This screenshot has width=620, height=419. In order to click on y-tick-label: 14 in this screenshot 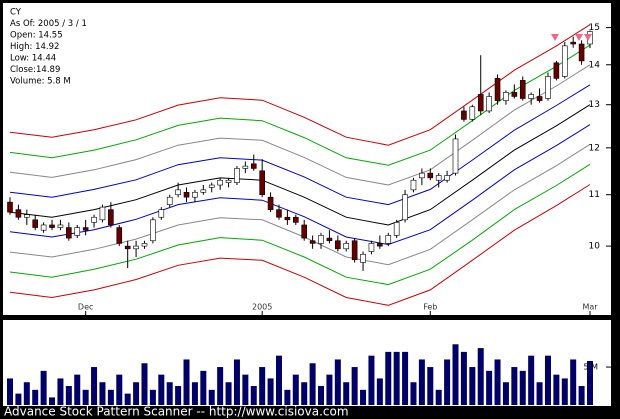, I will do `click(595, 65)`.